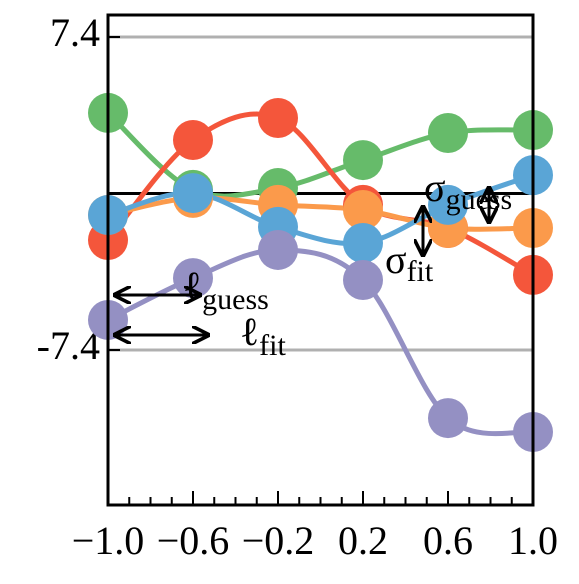 This screenshot has width=579, height=584. Describe the element at coordinates (75, 32) in the screenshot. I see `y-tick-label: 7.4` at that location.